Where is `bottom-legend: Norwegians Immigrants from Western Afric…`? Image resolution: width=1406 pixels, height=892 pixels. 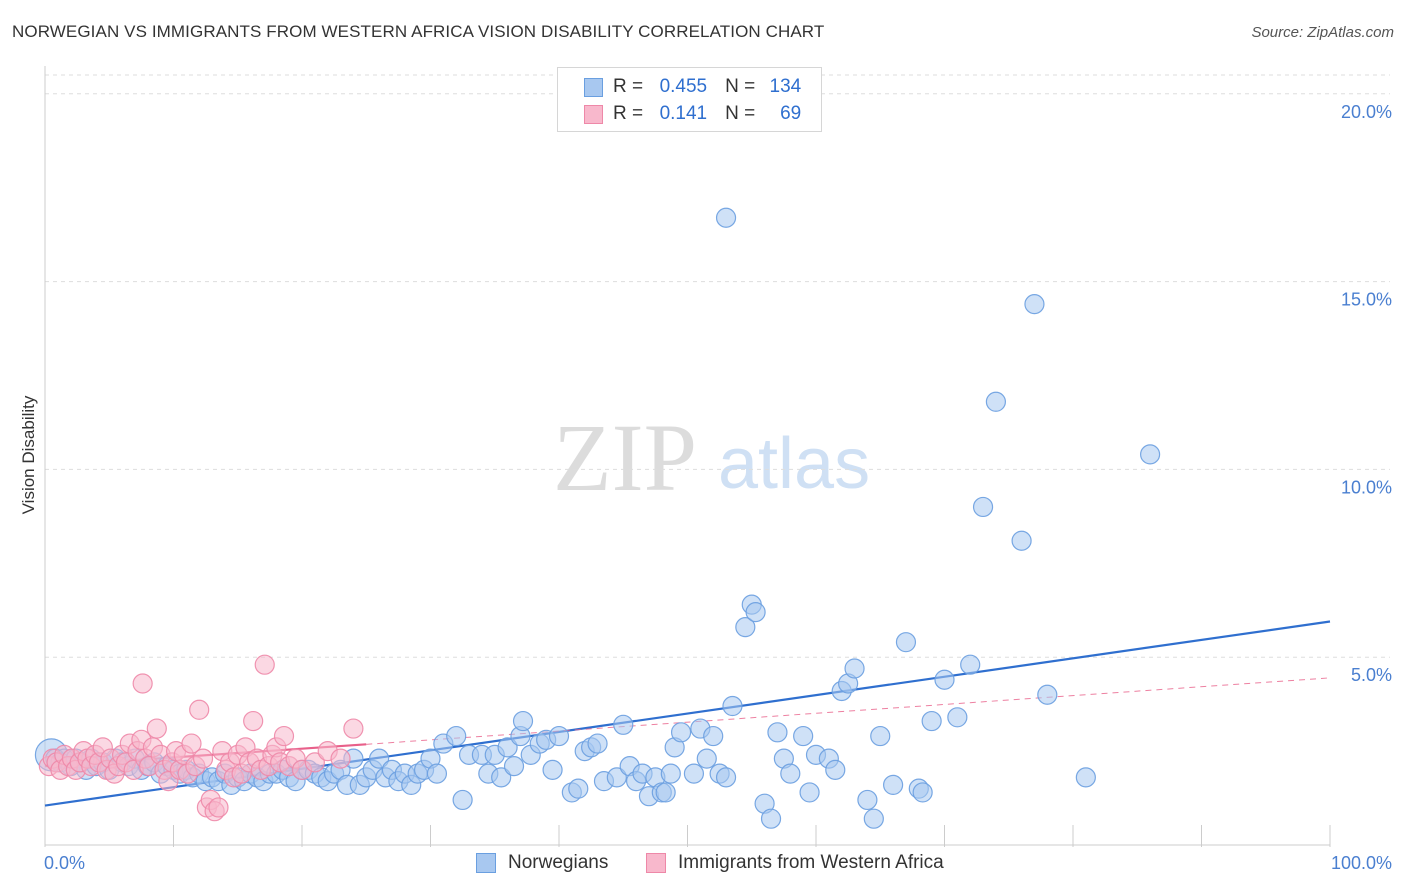
bottom-legend: Norwegians Immigrants from Western Afric… is located at coordinates (703, 865).